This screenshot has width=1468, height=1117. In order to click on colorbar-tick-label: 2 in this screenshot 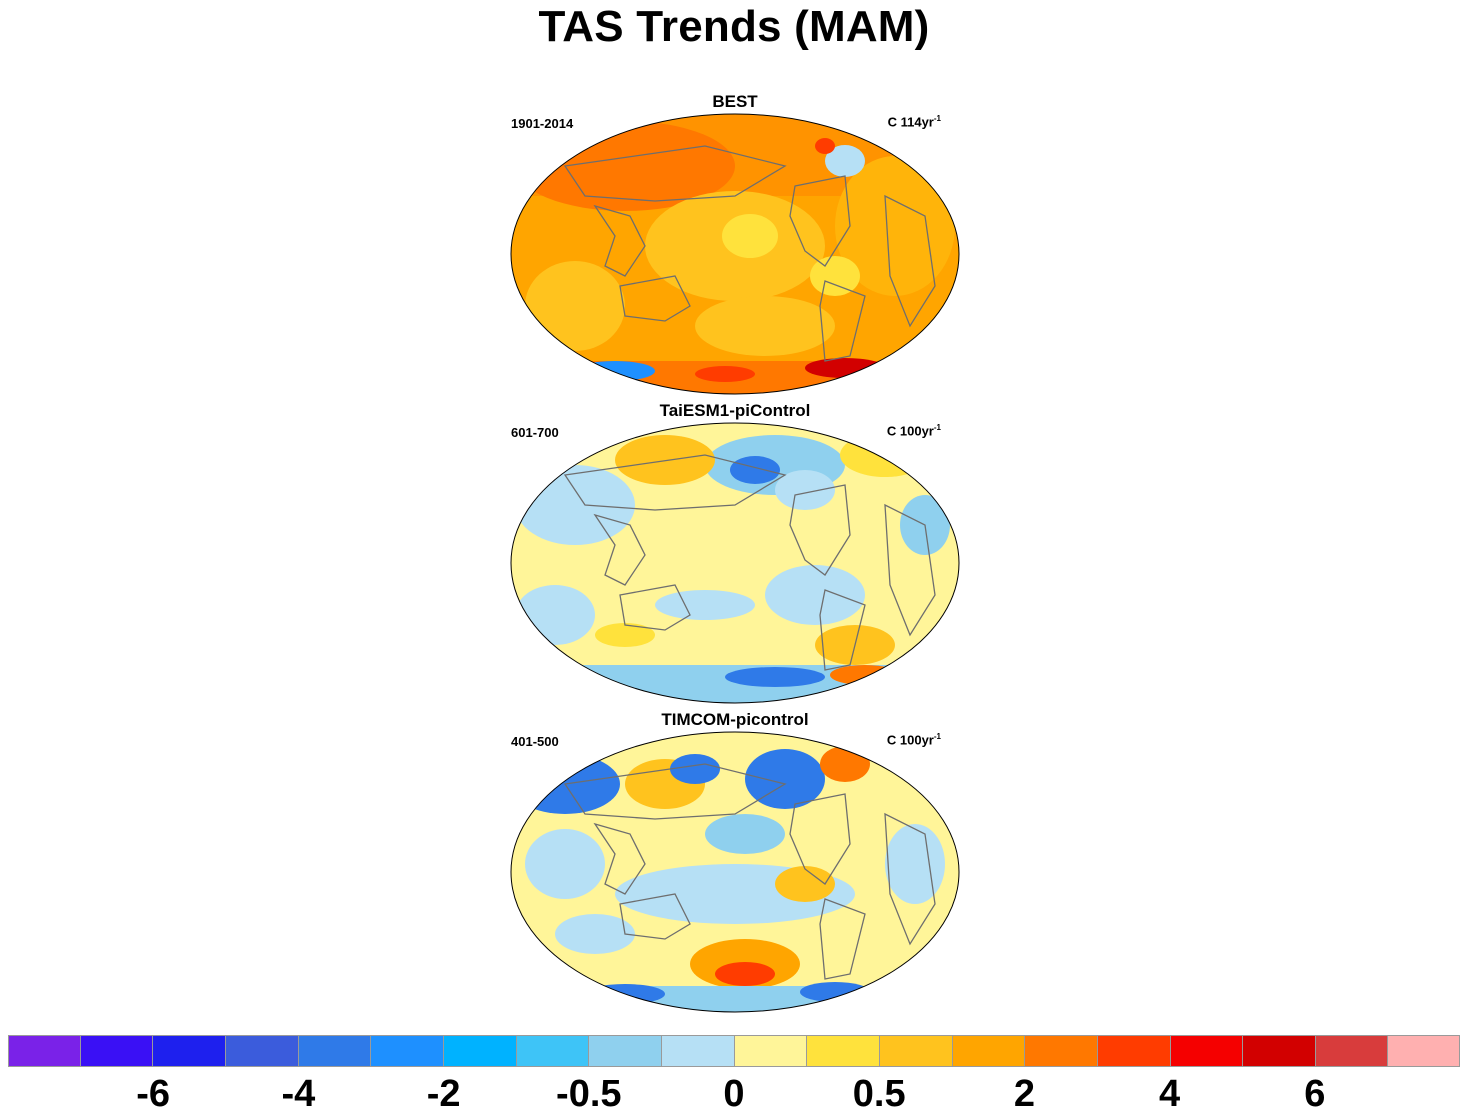, I will do `click(1024, 1094)`.